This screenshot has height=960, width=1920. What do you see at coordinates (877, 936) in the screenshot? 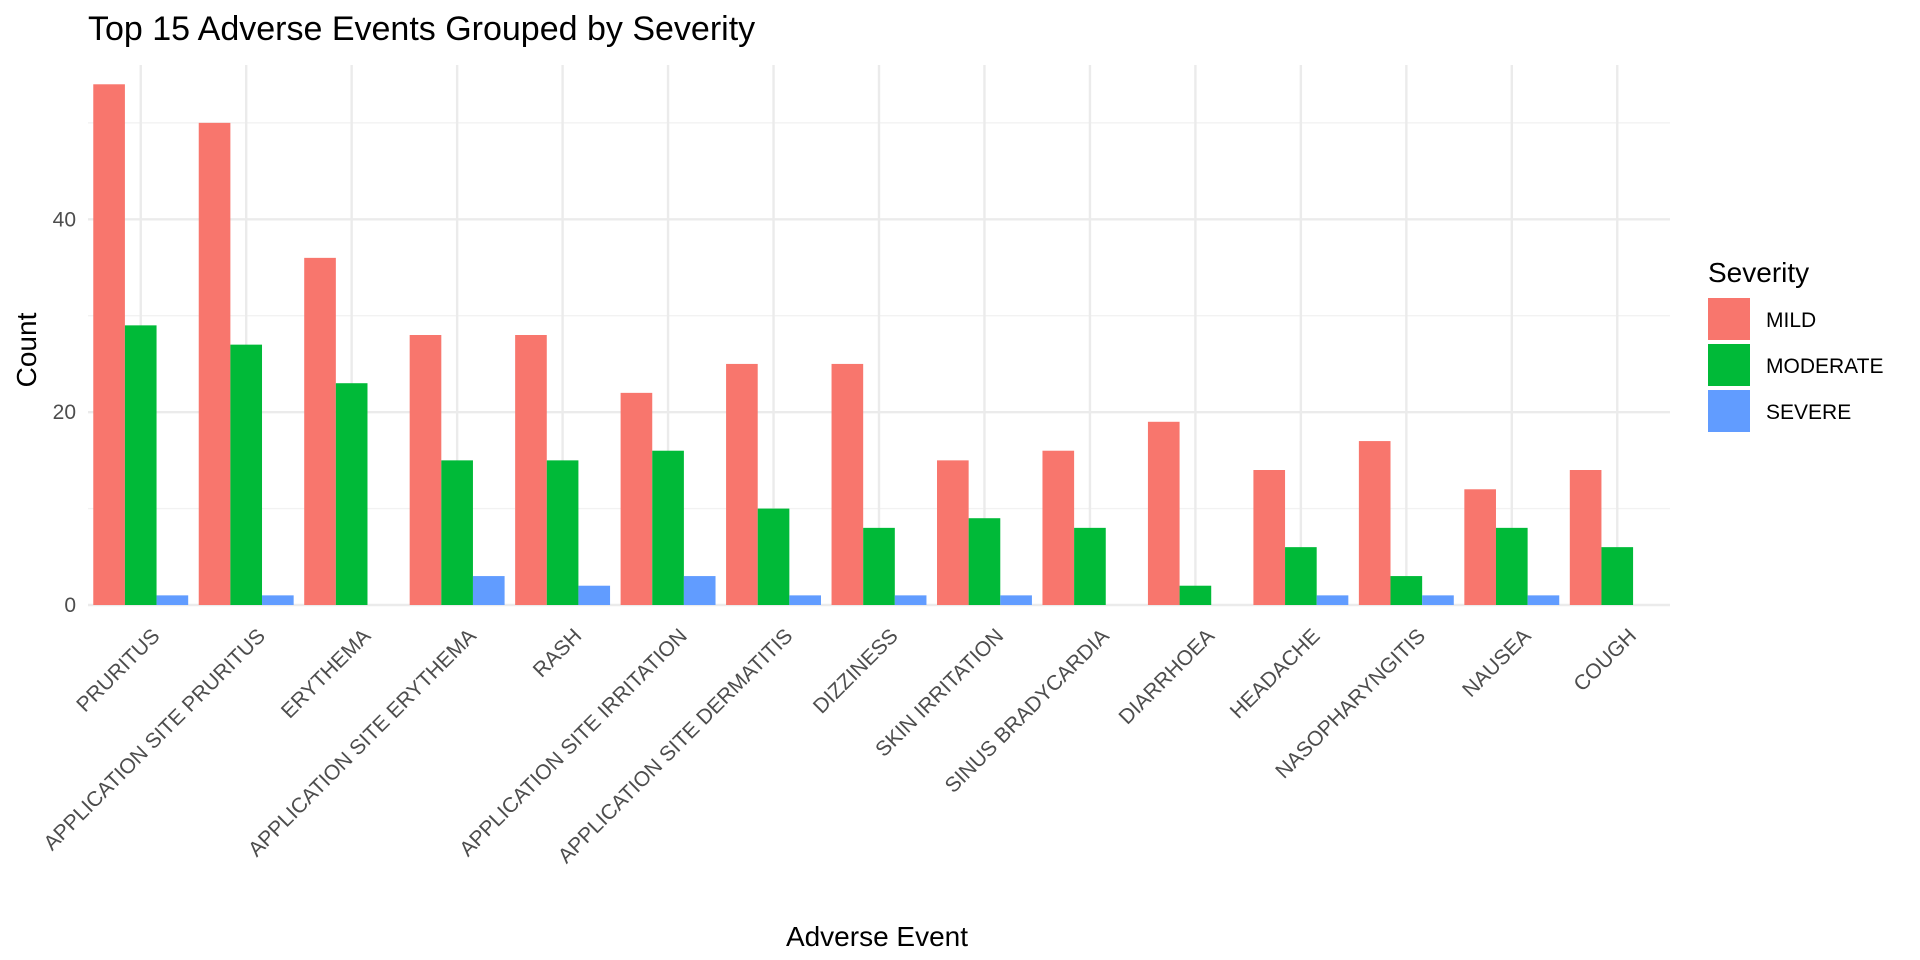
I see `x-axis-title: Adverse Event` at bounding box center [877, 936].